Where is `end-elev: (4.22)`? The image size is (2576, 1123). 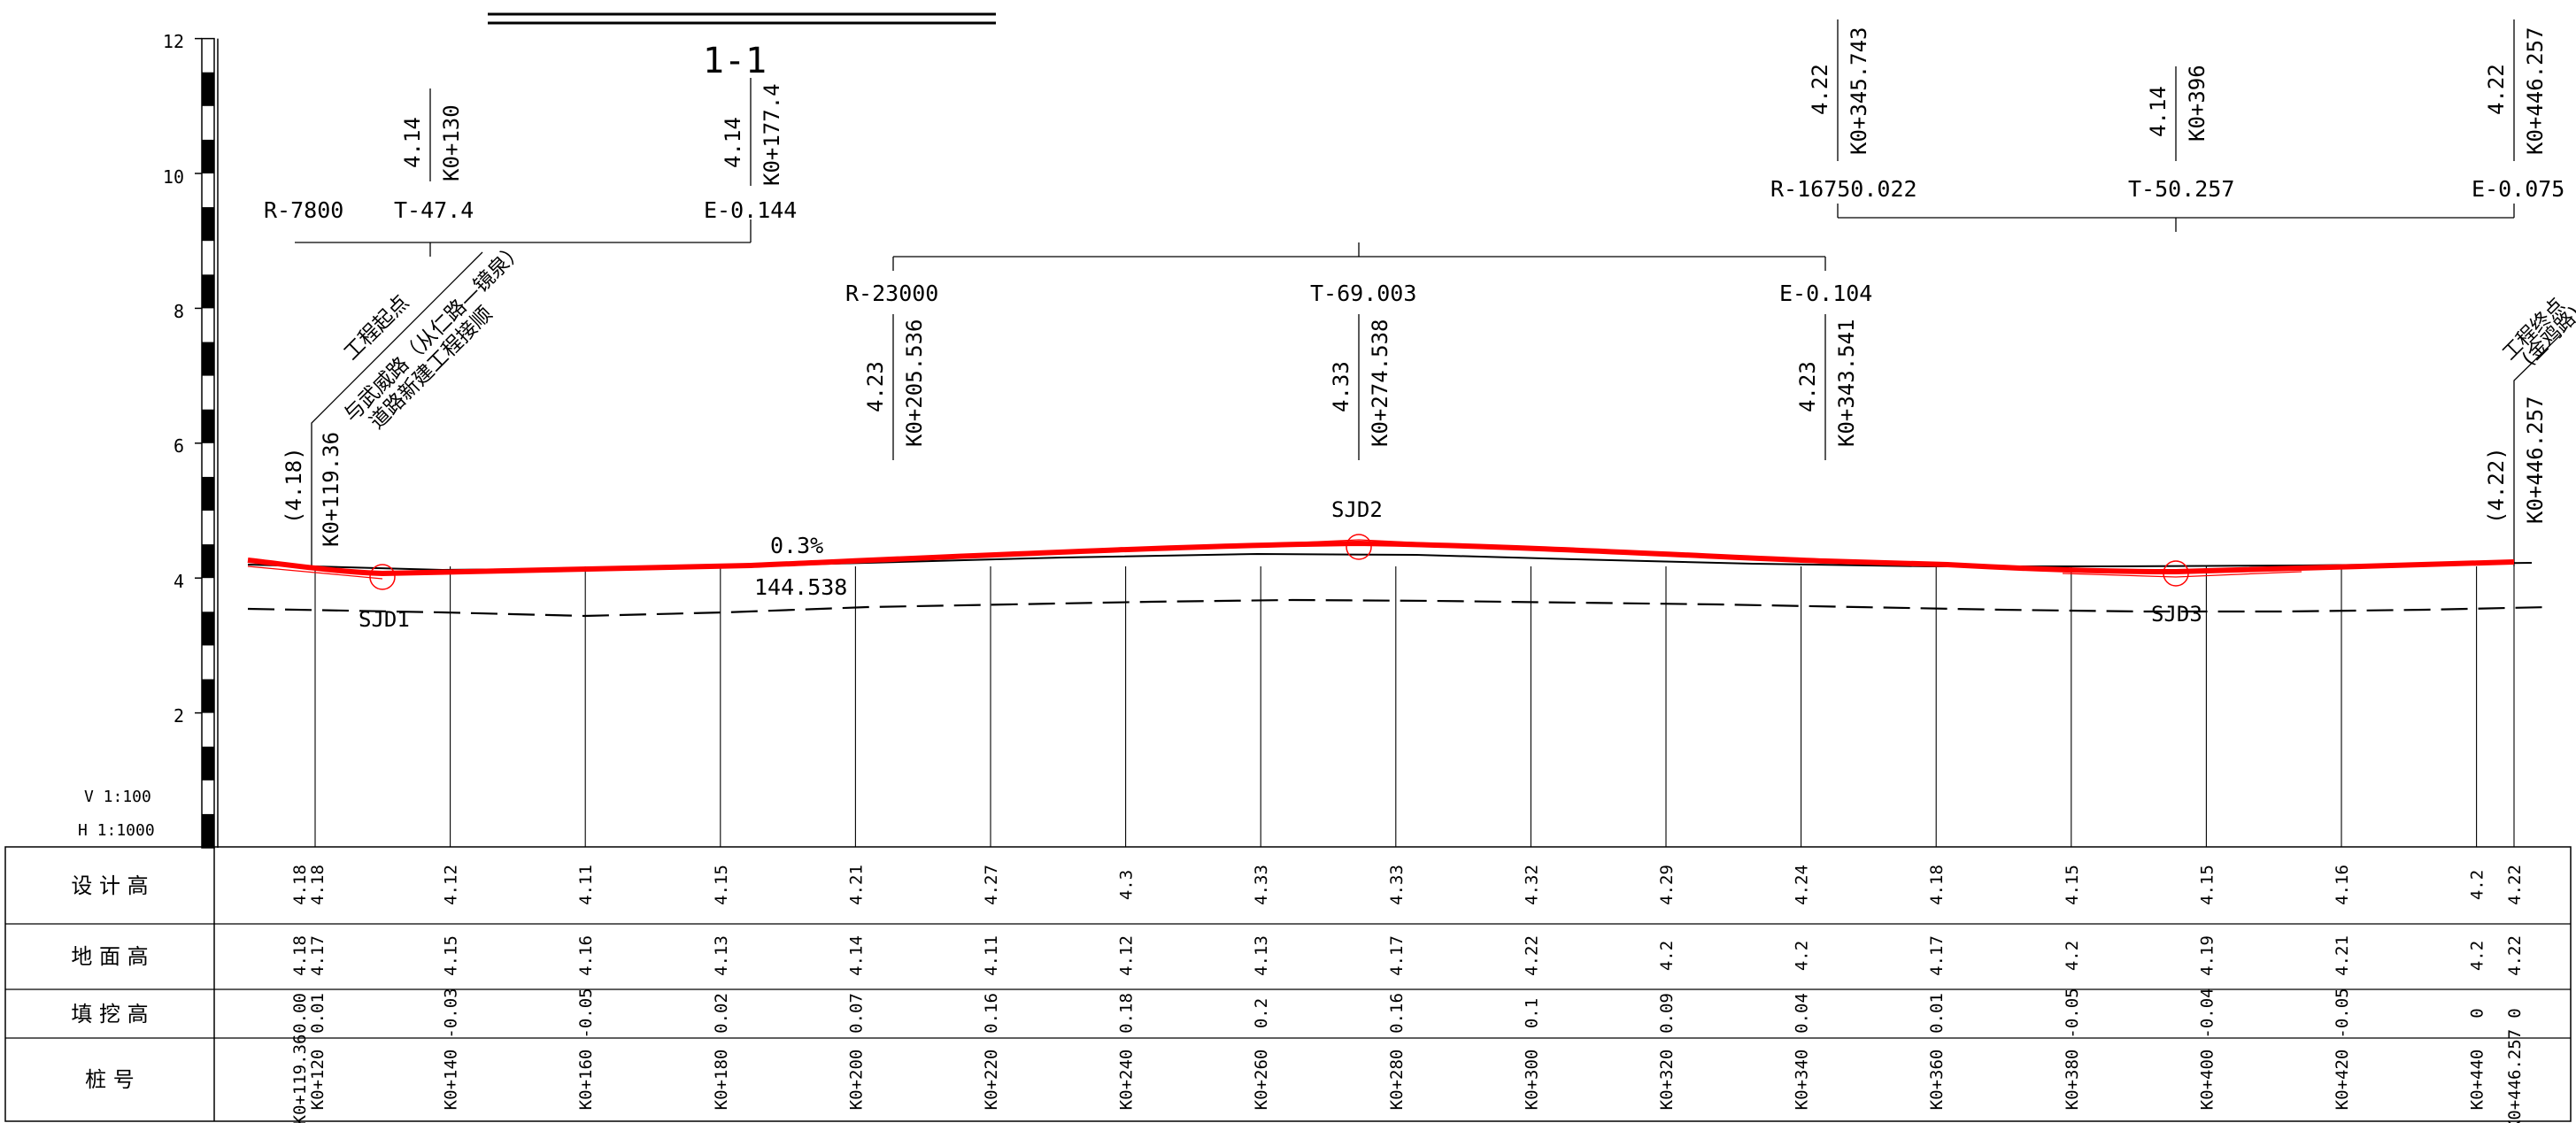
end-elev: (4.22) is located at coordinates (2496, 485).